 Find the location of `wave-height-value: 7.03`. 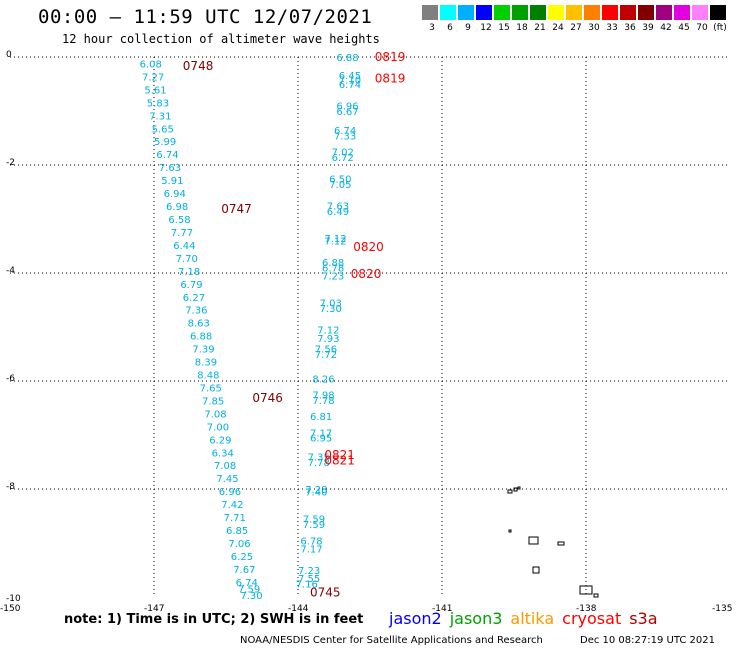

wave-height-value: 7.03 is located at coordinates (331, 304).